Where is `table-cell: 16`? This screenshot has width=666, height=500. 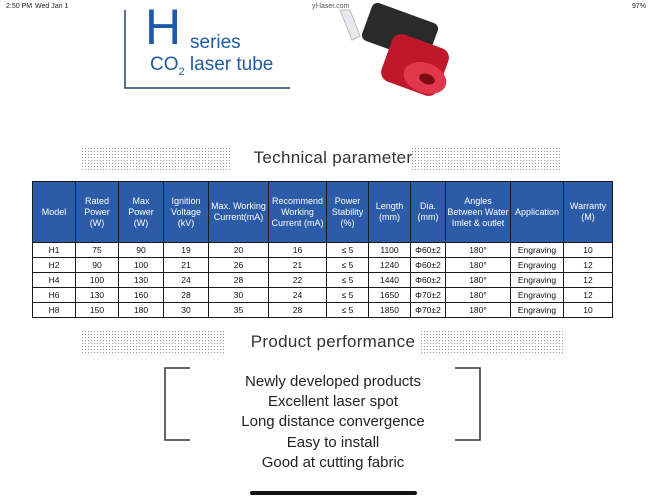 table-cell: 16 is located at coordinates (297, 250).